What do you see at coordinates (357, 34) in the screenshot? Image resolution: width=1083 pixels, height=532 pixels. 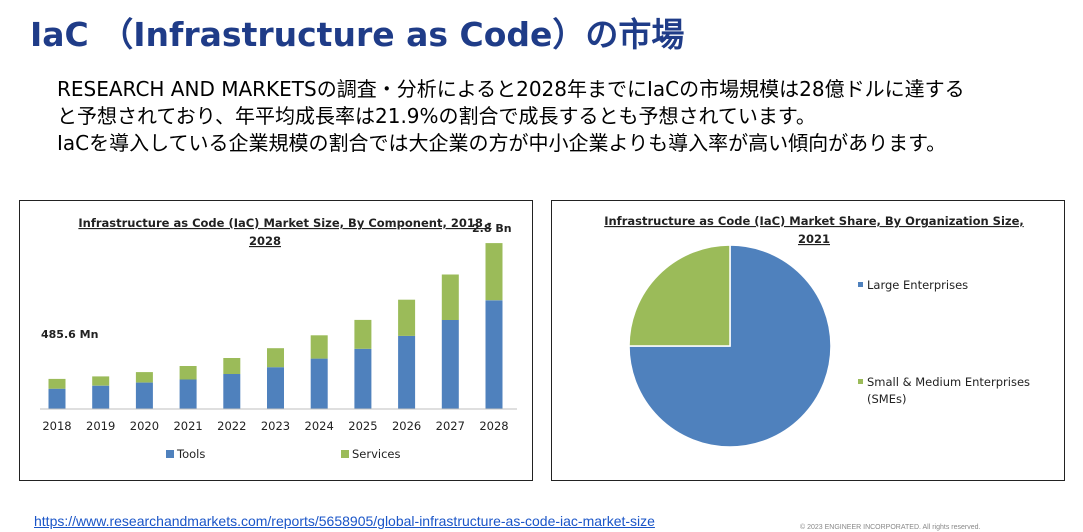 I see `slide-title: IaC （Infrastructure as Code）の市場` at bounding box center [357, 34].